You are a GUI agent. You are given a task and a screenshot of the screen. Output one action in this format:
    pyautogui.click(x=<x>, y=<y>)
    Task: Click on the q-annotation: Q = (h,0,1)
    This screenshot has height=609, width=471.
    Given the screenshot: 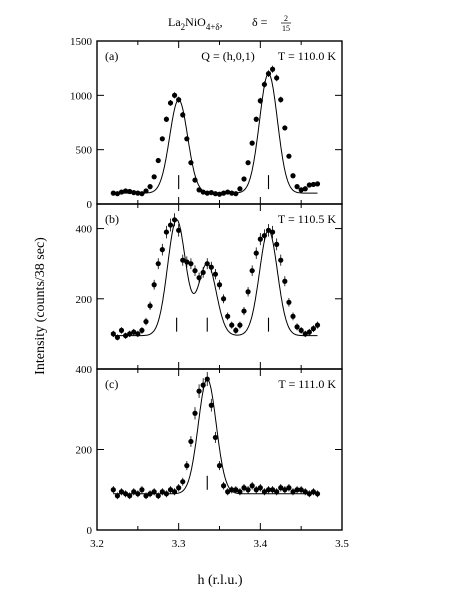 What is the action you would take?
    pyautogui.click(x=227, y=56)
    